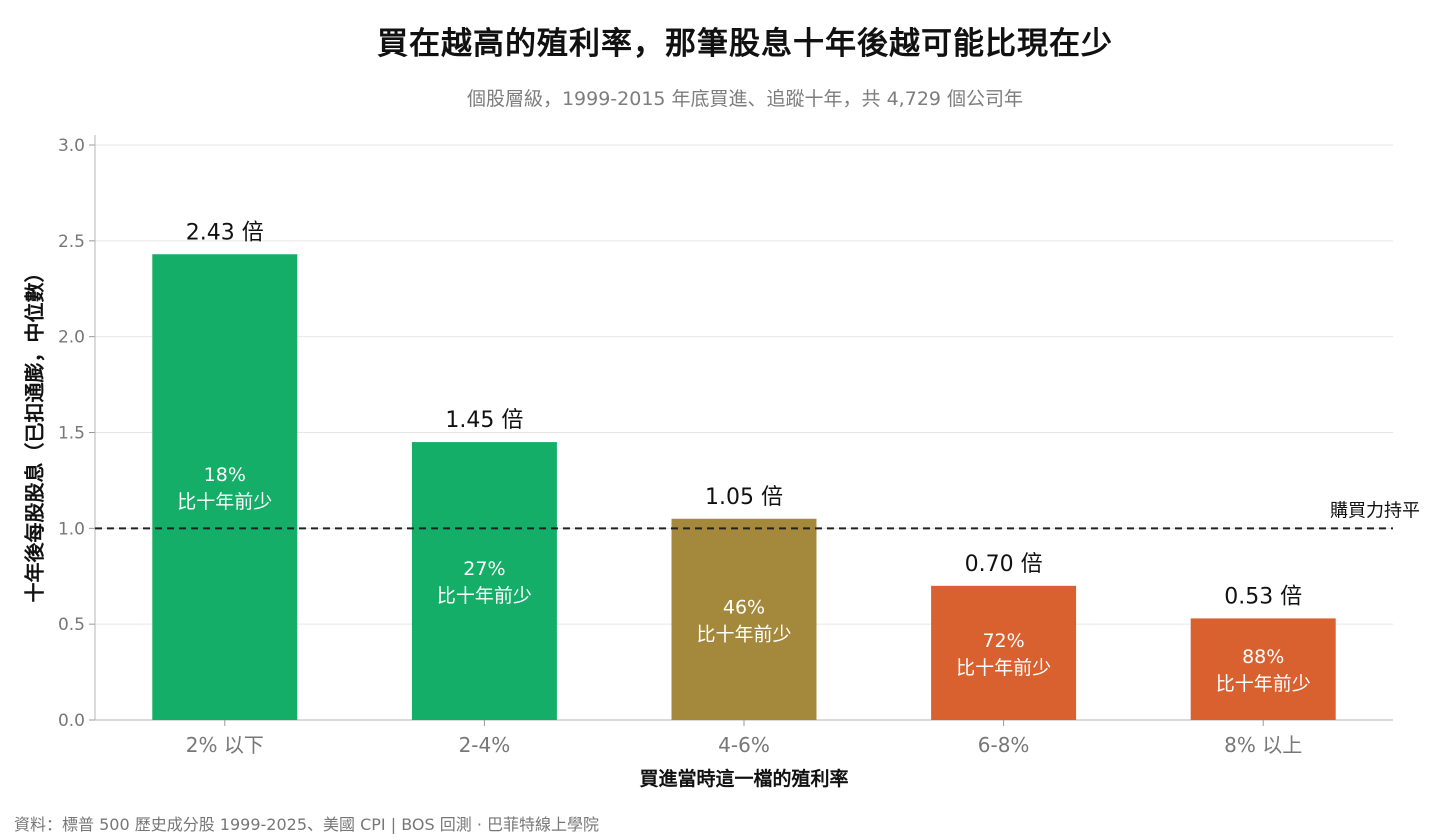  I want to click on y-tick-label: 3.0, so click(71, 146).